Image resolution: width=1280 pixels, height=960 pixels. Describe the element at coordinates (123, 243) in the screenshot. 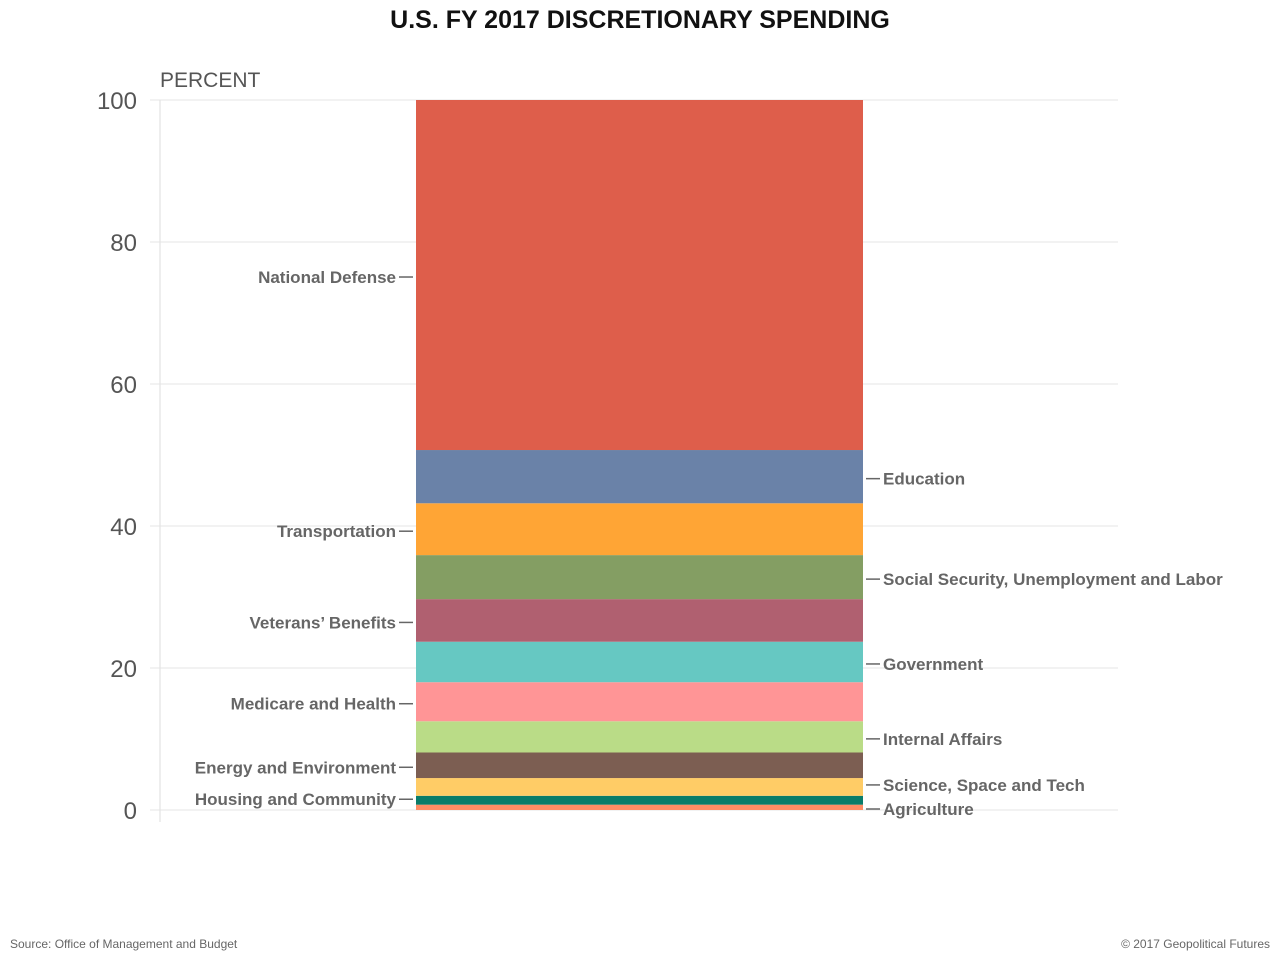

I see `y-tick-label: 80` at that location.